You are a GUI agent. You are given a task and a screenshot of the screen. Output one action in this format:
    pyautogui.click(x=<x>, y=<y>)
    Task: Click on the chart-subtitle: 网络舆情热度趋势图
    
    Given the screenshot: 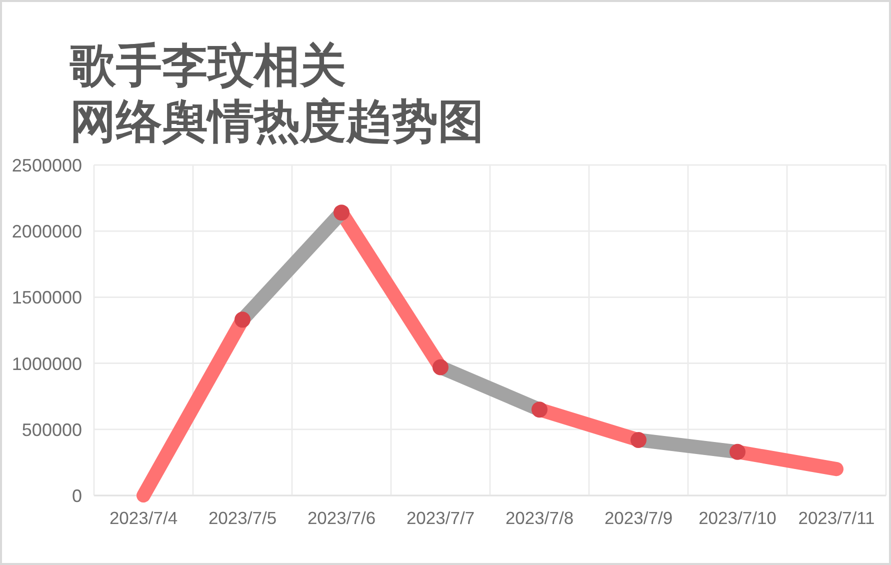 What is the action you would take?
    pyautogui.click(x=277, y=121)
    